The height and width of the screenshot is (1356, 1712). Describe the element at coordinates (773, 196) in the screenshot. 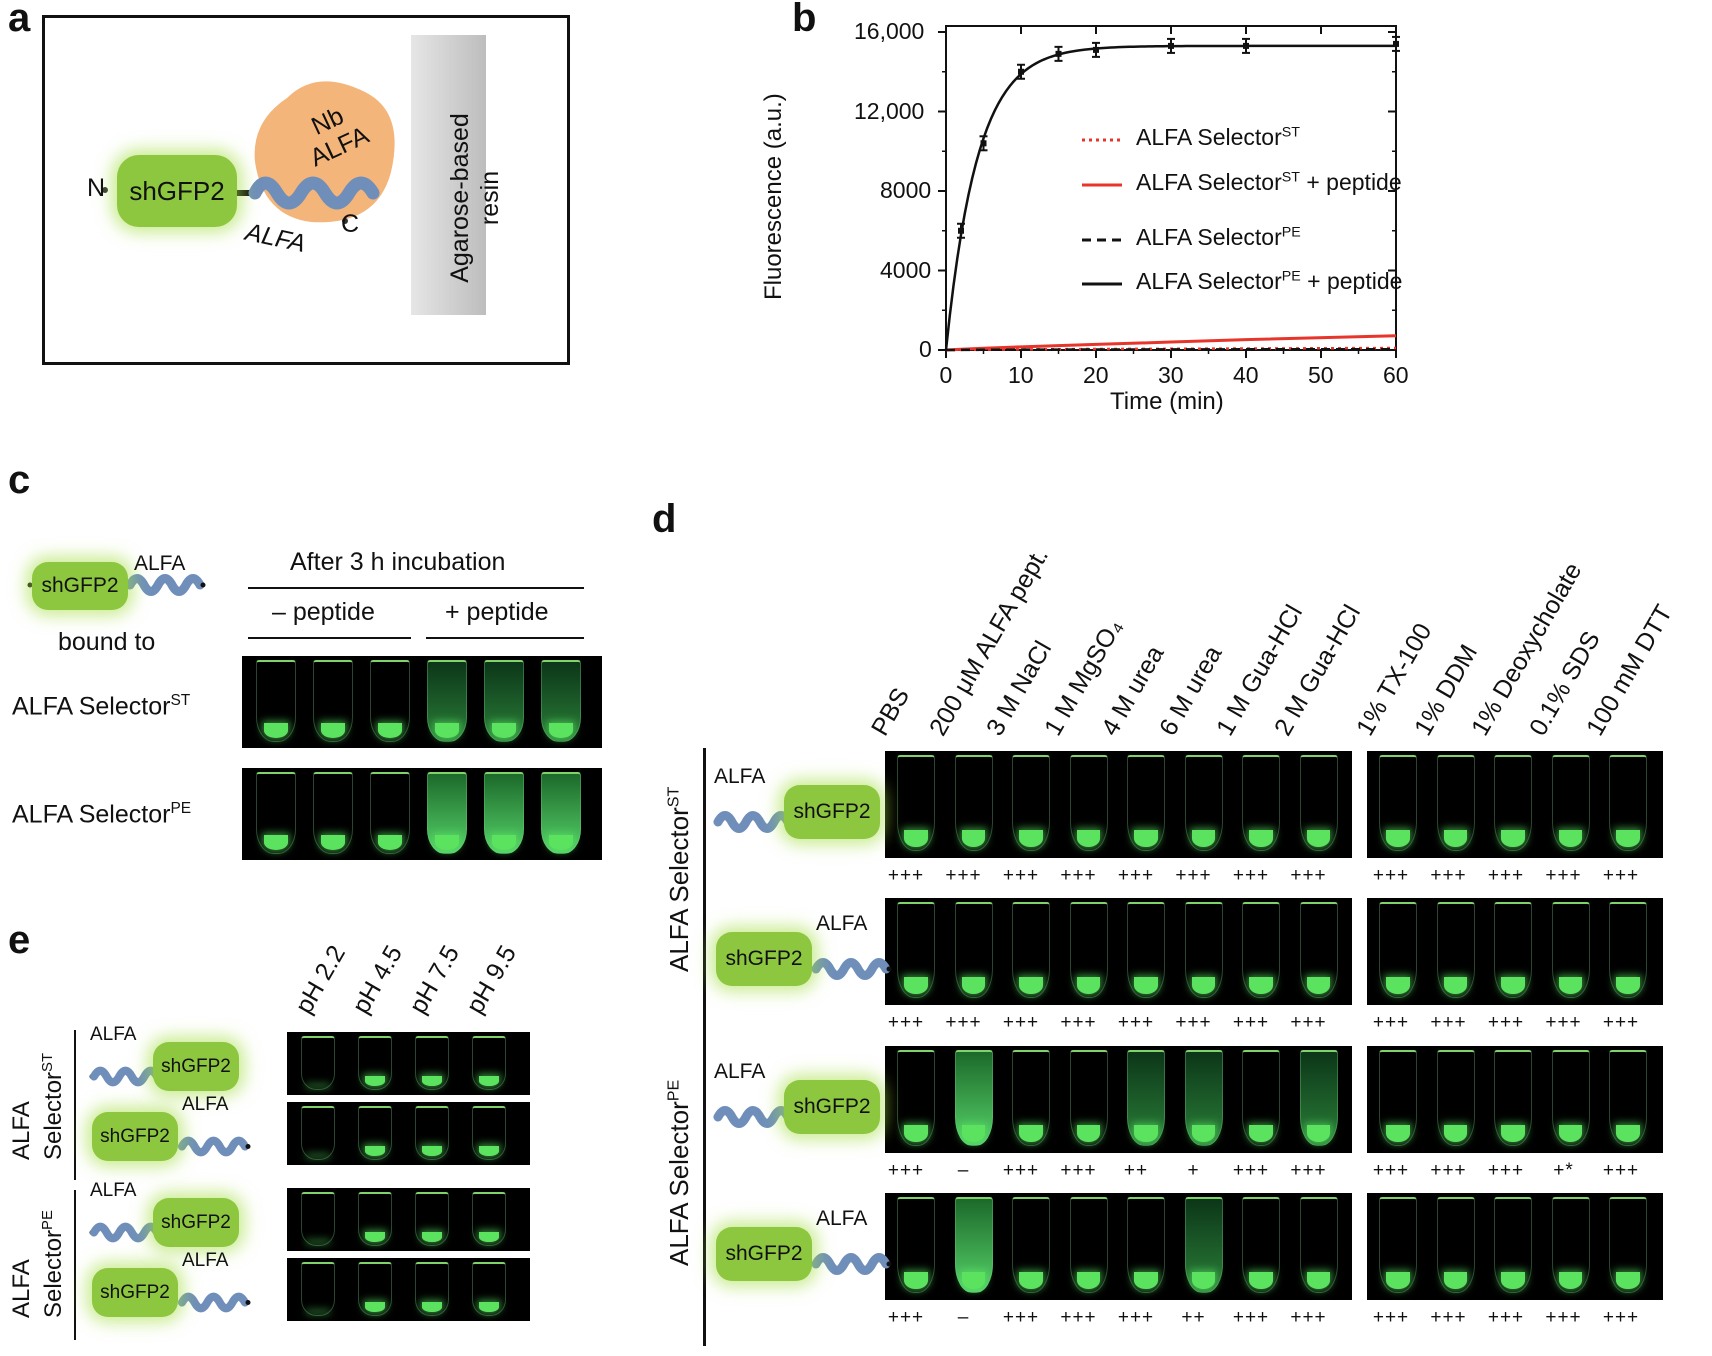

I see `chart-ylabel: Fluorescence (a.u.)` at that location.